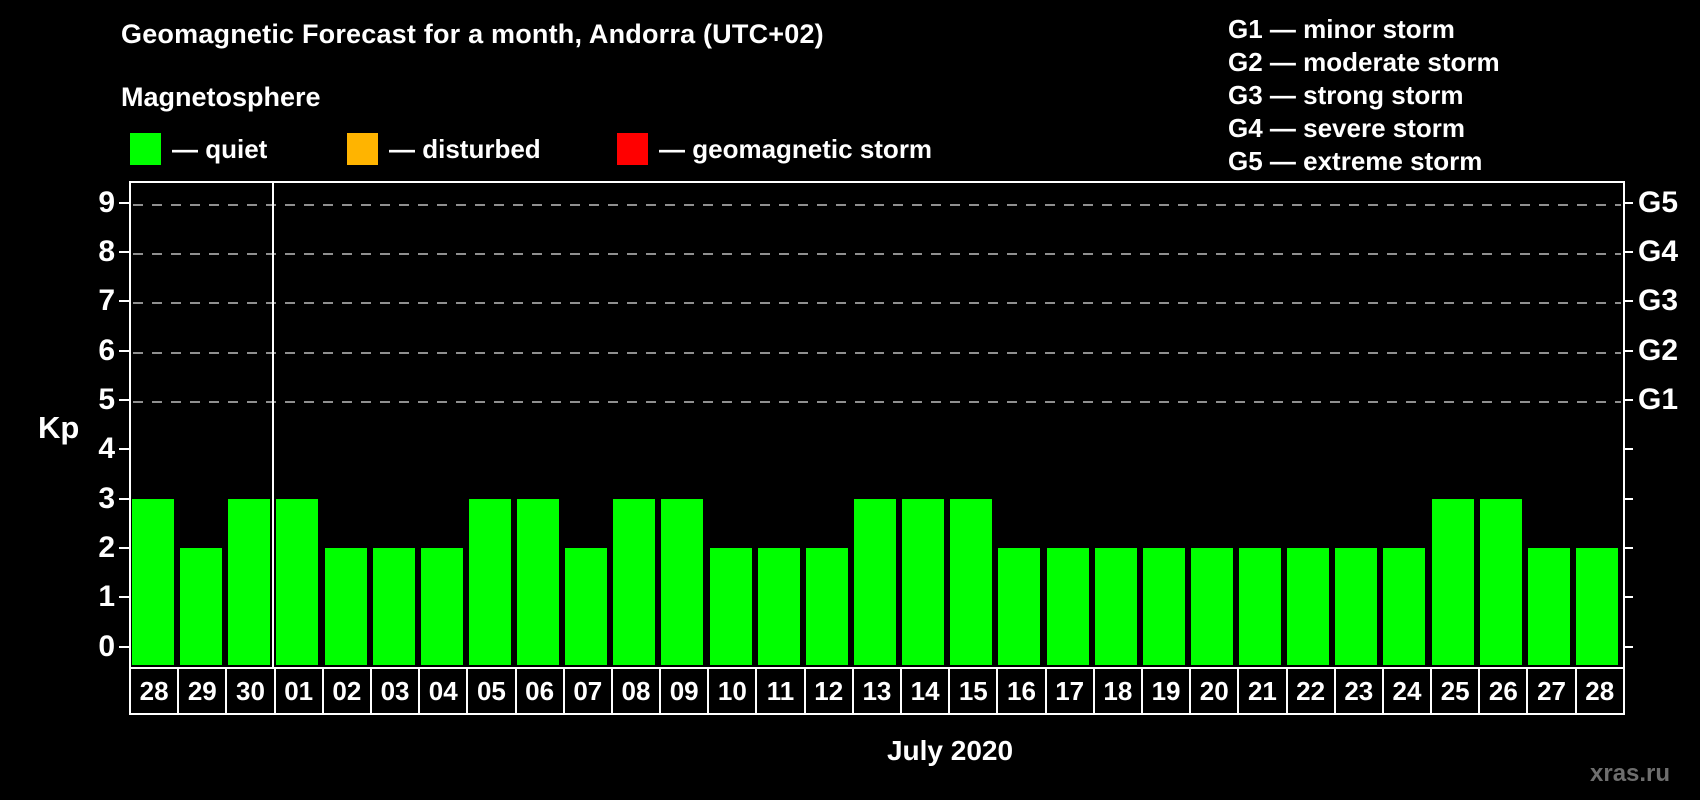 The height and width of the screenshot is (800, 1700). I want to click on day-label-cell: 11, so click(781, 691).